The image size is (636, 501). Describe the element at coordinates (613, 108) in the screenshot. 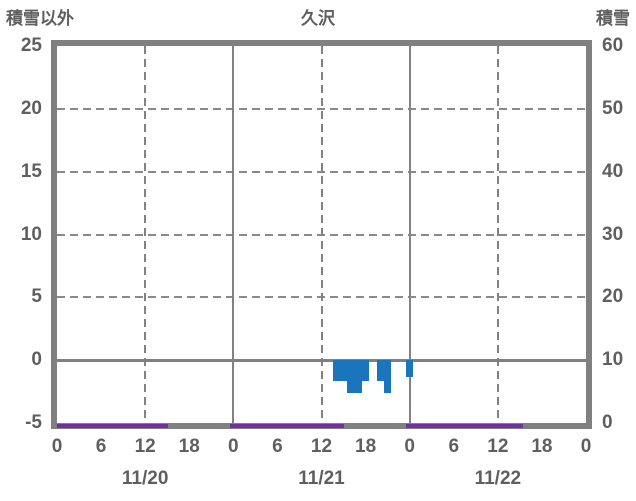

I see `y-axis-tick-label-right: 50` at that location.